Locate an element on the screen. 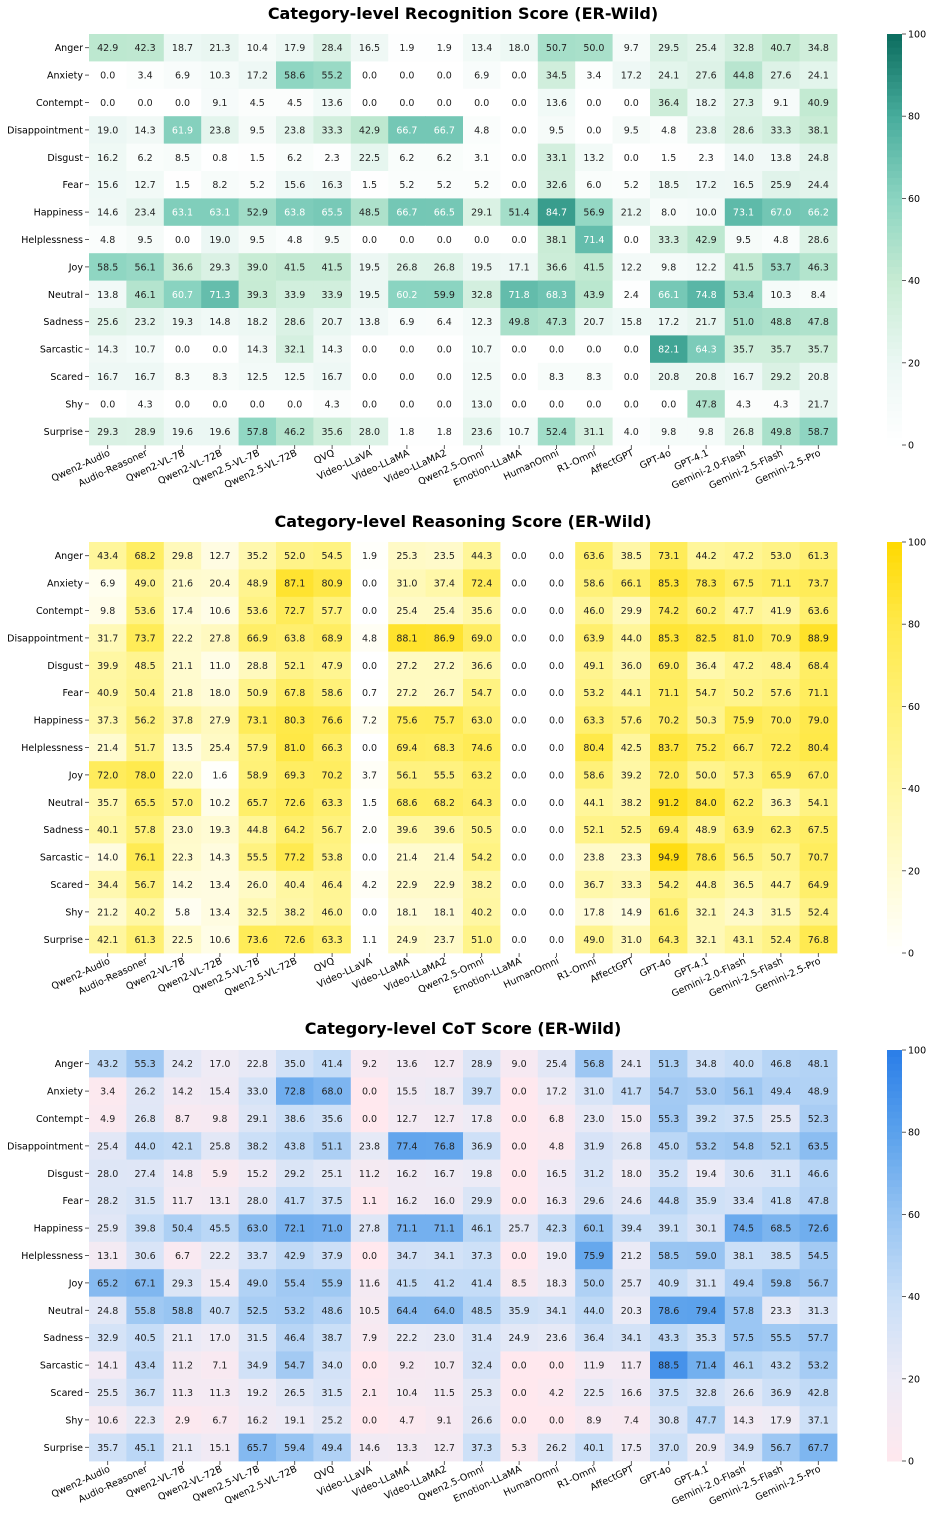 The height and width of the screenshot is (1524, 945). y-tick-label: Disappointment is located at coordinates (45, 1146).